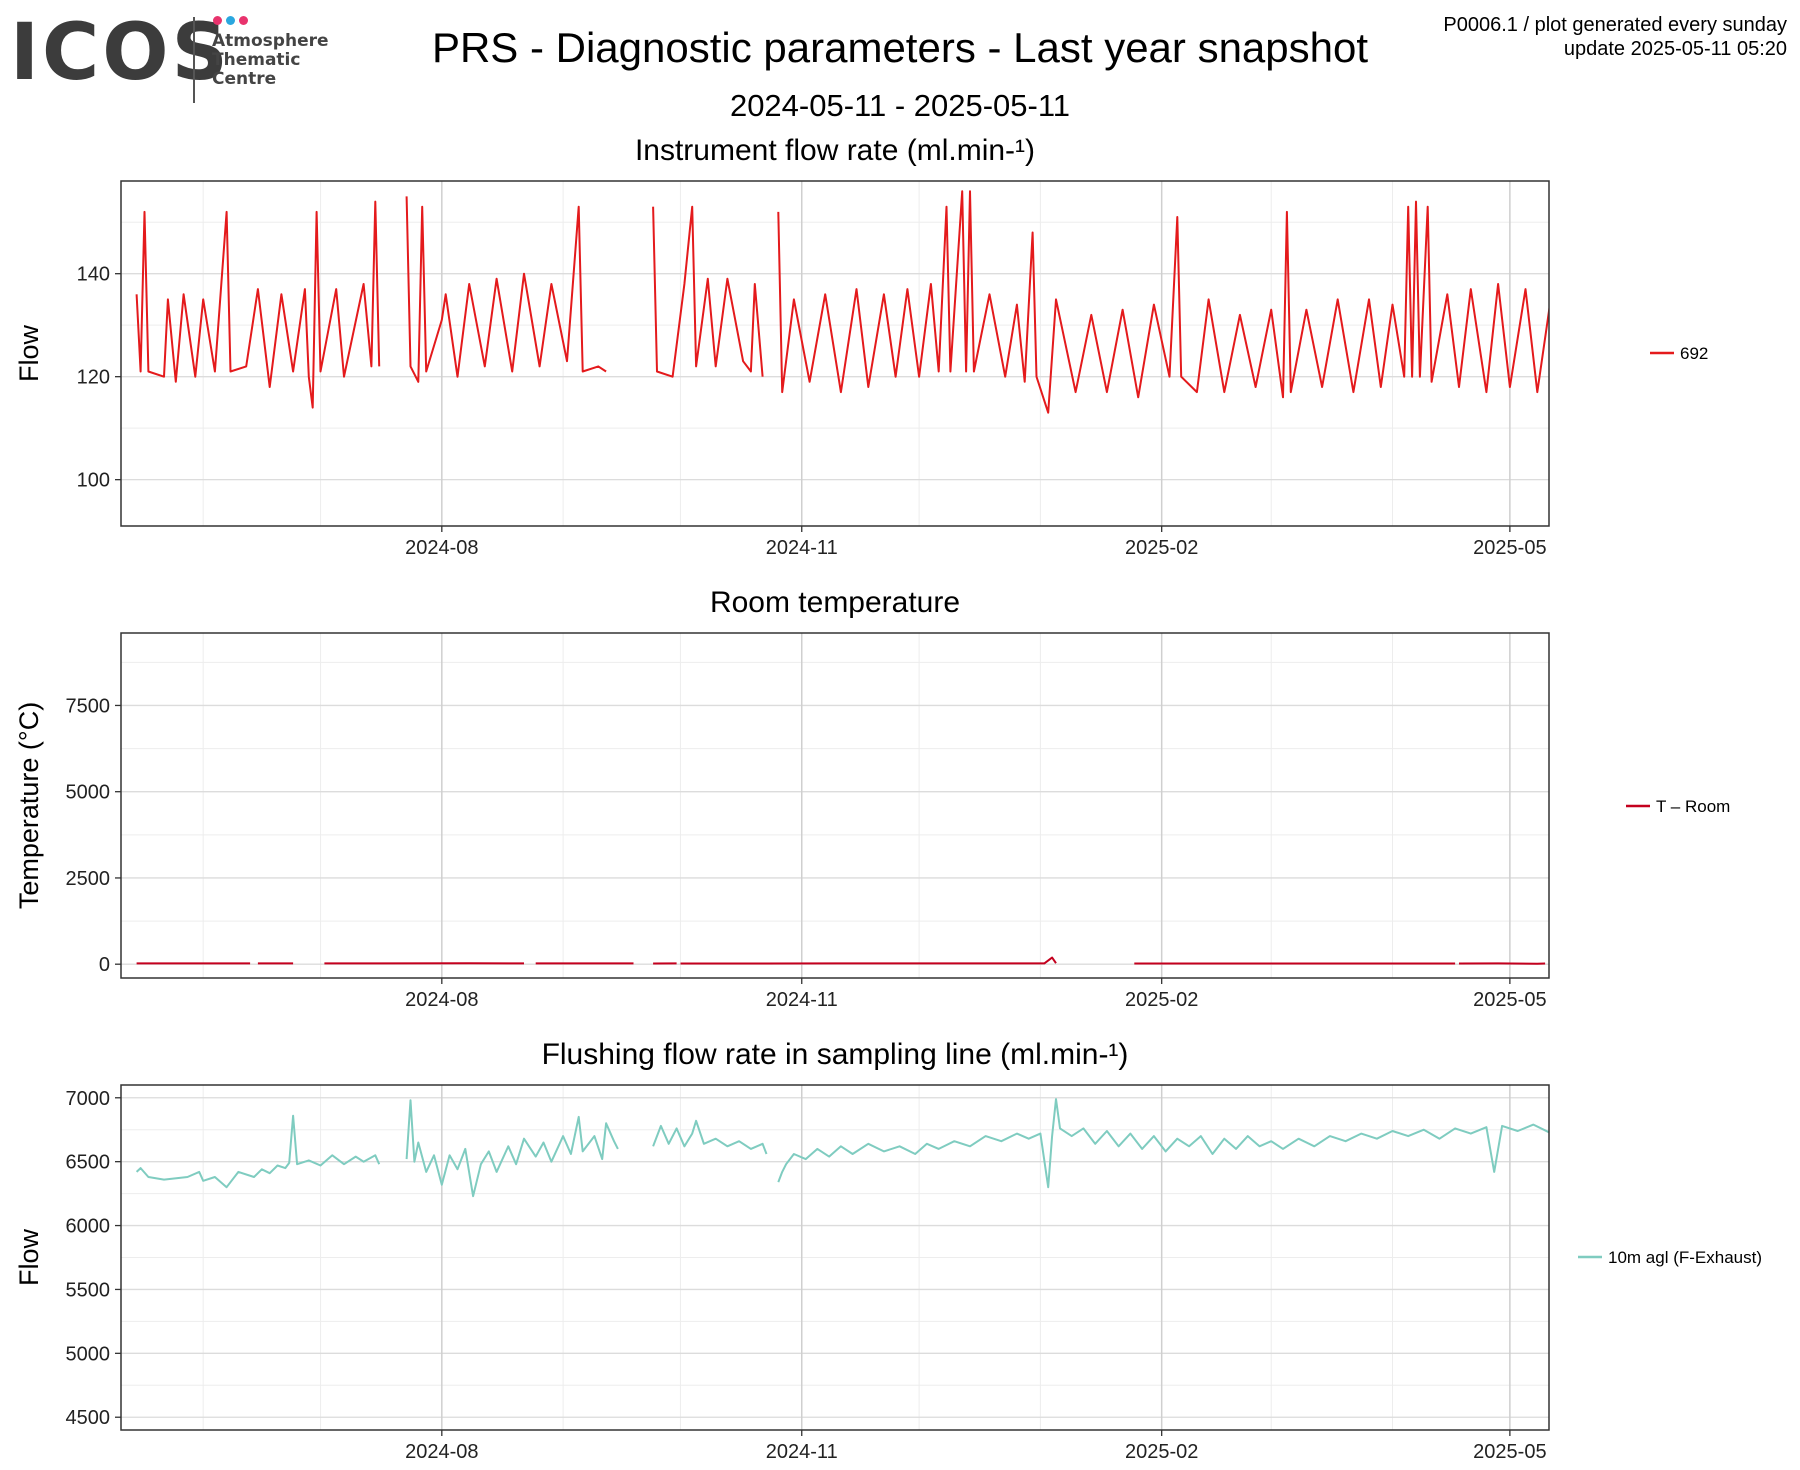 Image resolution: width=1800 pixels, height=1470 pixels. I want to click on legend-label: 692, so click(1694, 353).